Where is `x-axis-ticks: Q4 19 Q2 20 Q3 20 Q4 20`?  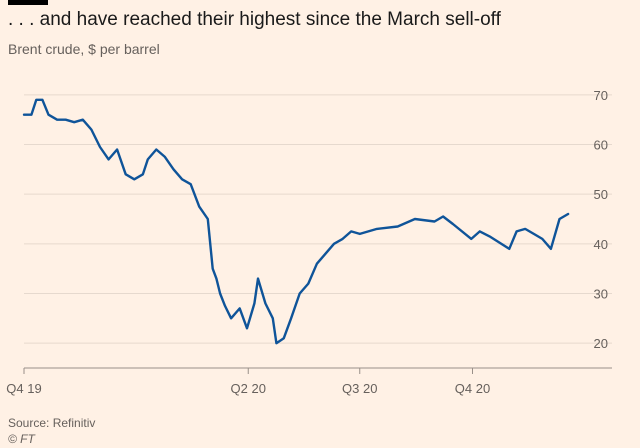 x-axis-ticks: Q4 19 Q2 20 Q3 20 Q4 20 is located at coordinates (248, 382).